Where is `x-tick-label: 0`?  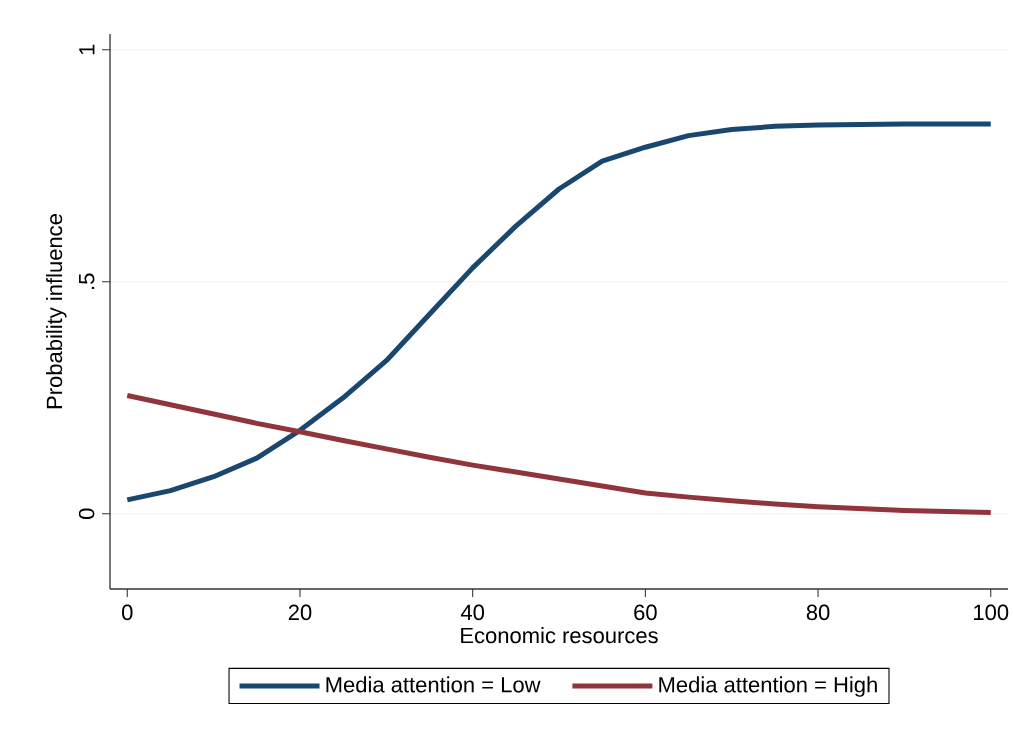 x-tick-label: 0 is located at coordinates (127, 612).